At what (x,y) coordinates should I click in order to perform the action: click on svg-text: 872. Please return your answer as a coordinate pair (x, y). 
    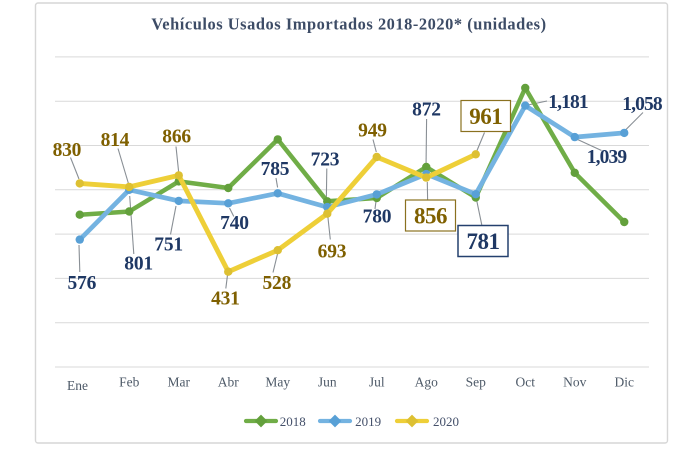
    Looking at the image, I should click on (426, 110).